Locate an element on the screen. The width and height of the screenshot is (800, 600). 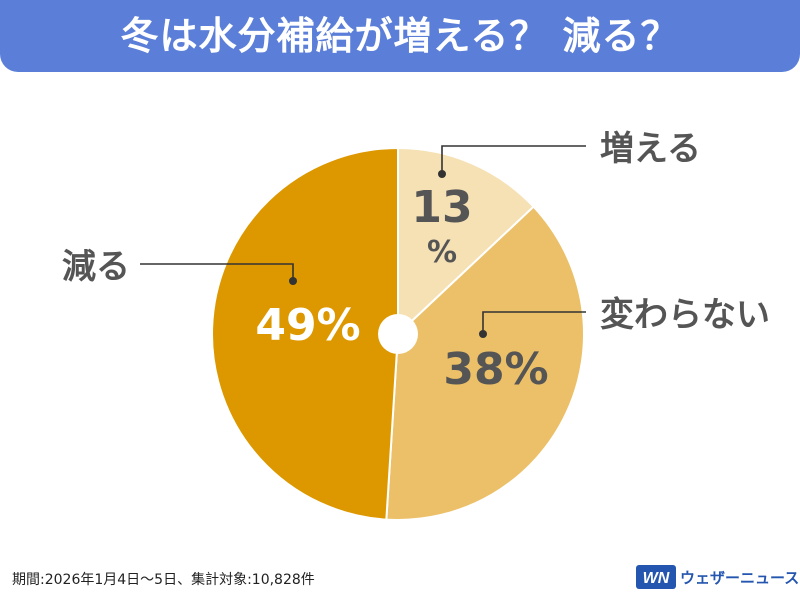
svg-text: WN is located at coordinates (656, 578).